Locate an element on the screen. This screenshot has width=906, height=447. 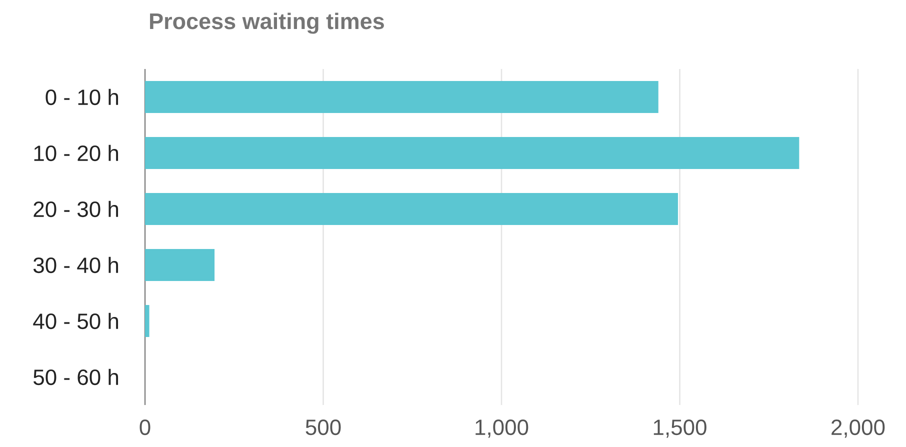
y-tick-label: 0 - 10 h is located at coordinates (82, 97).